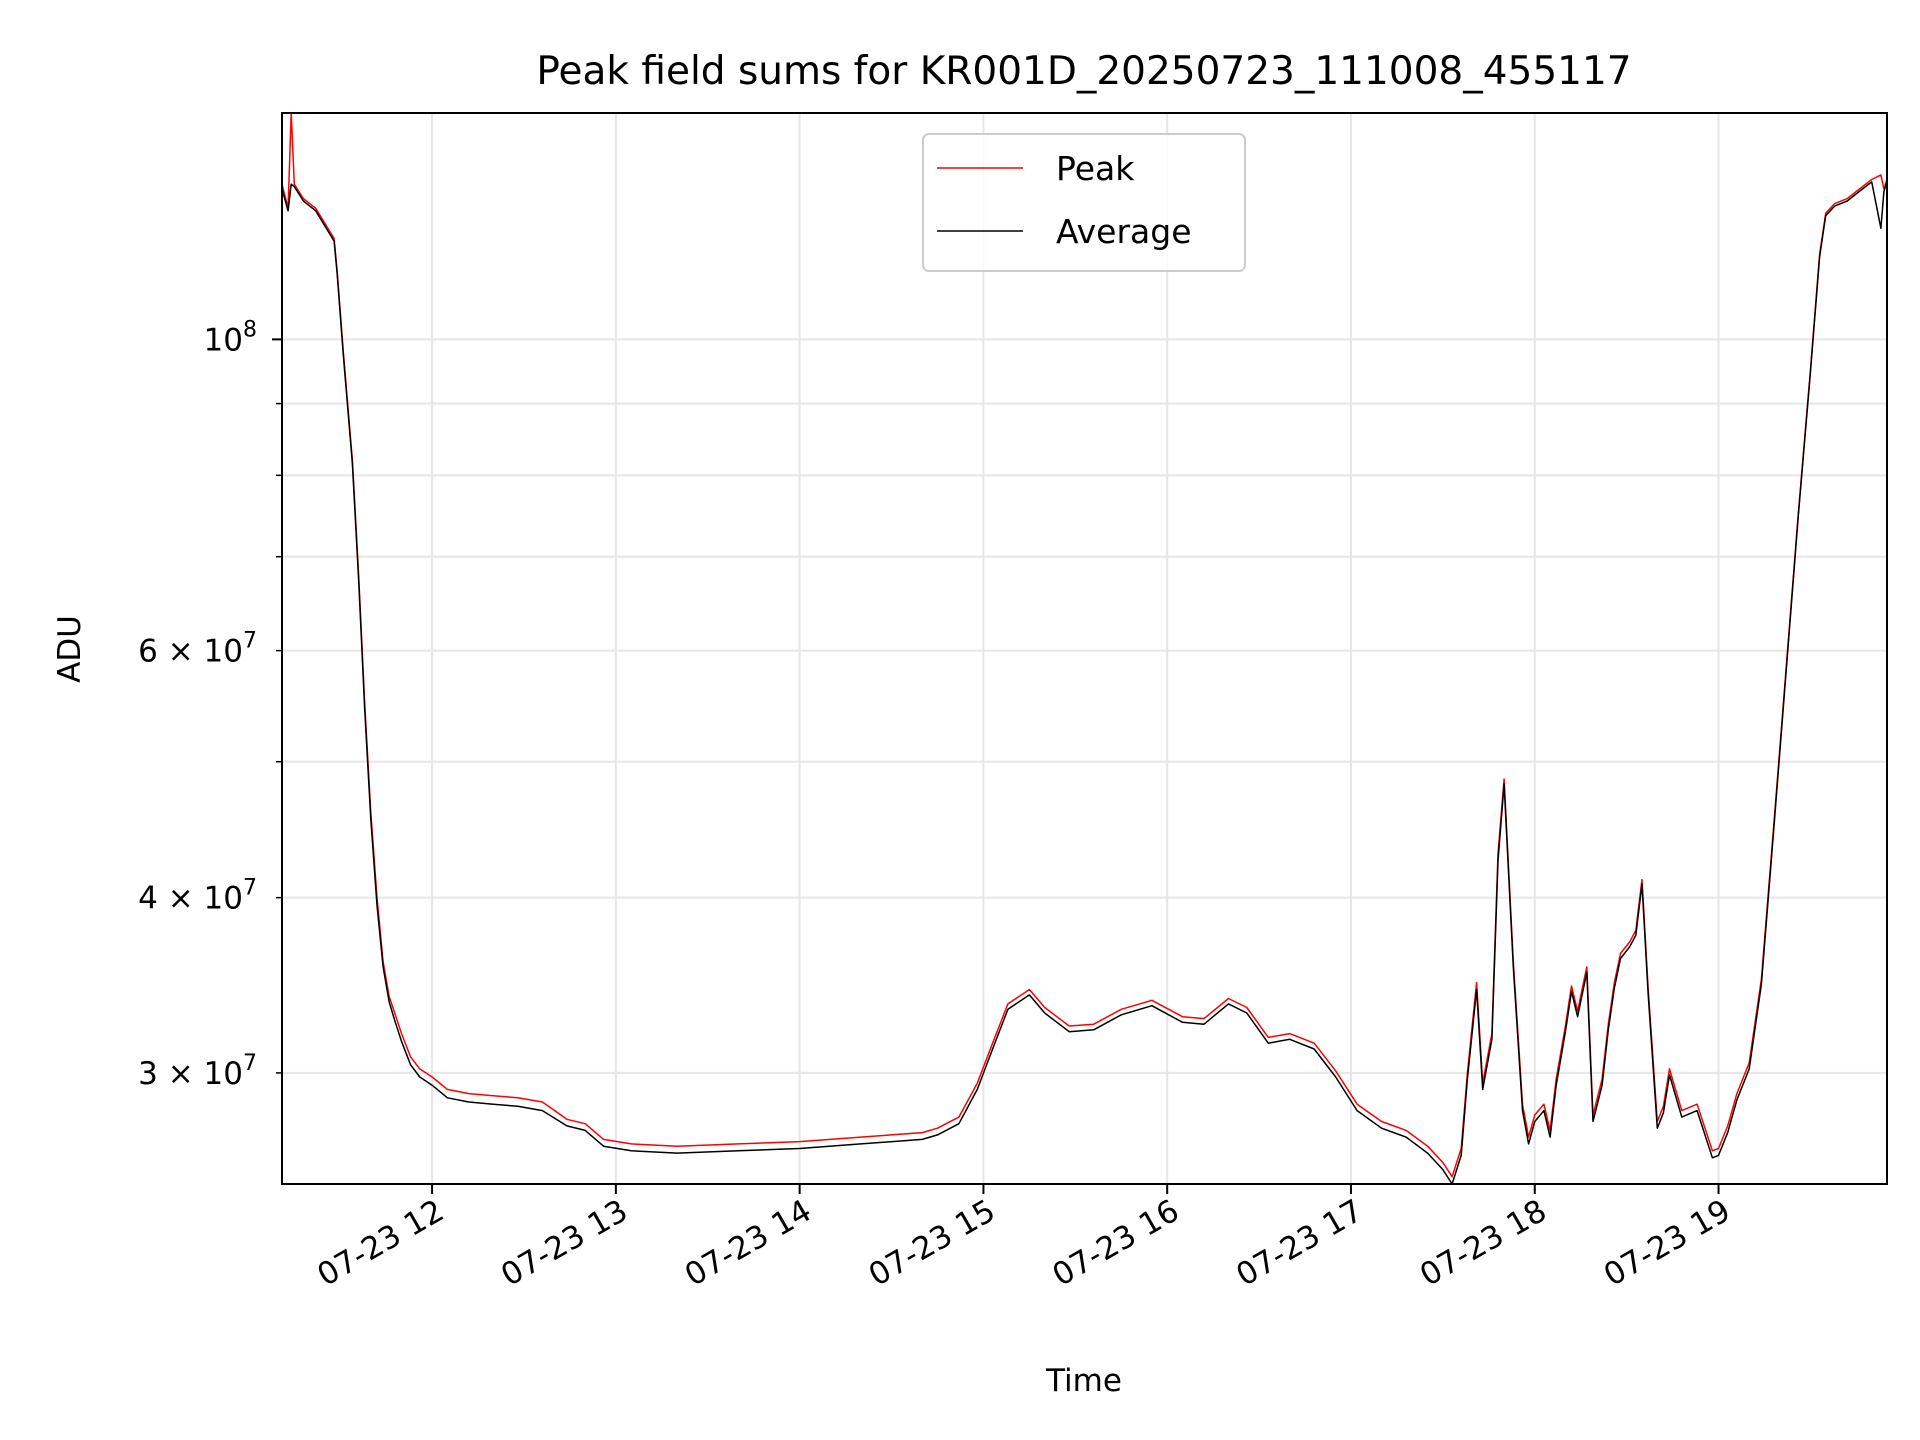 The height and width of the screenshot is (1440, 1920). What do you see at coordinates (197, 896) in the screenshot?
I see `y-tick-label: 4 × 107` at bounding box center [197, 896].